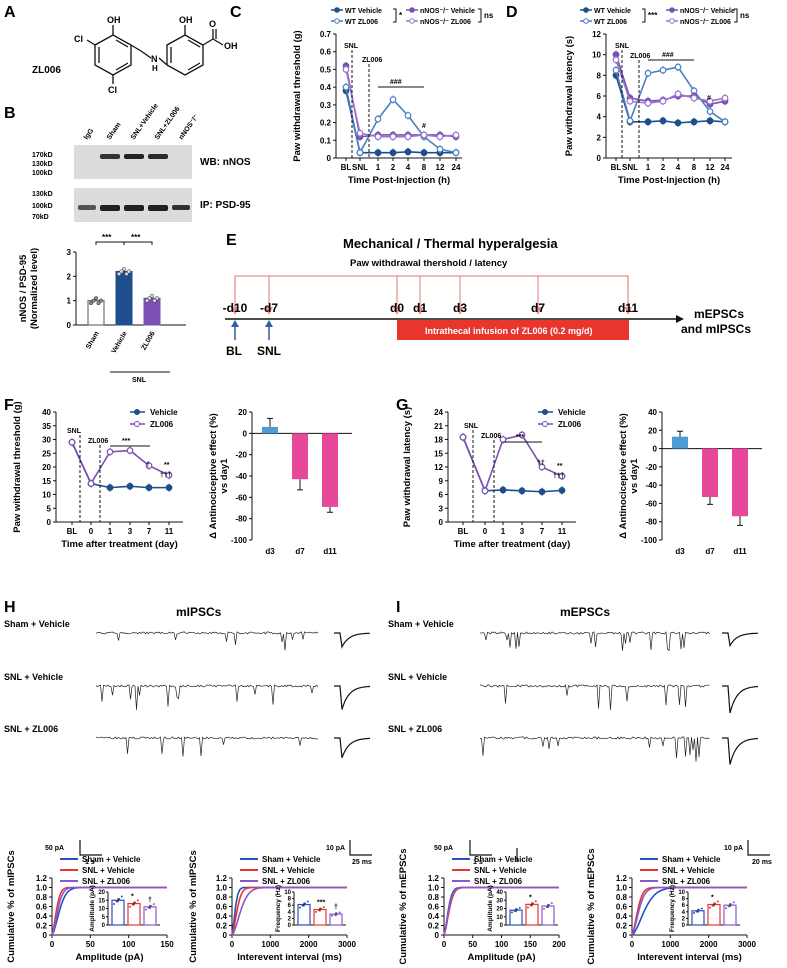 The image size is (787, 968). I want to click on inset-tick-label: 2, so click(290, 919).